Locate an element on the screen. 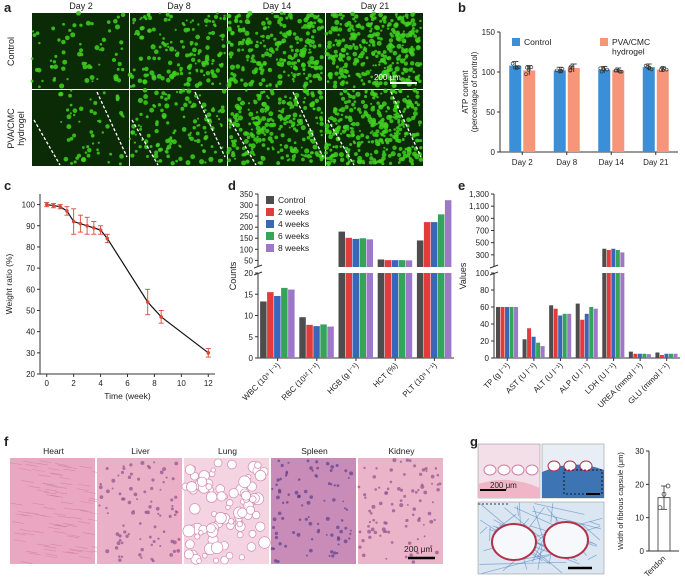  data-point is located at coordinates (208, 353).